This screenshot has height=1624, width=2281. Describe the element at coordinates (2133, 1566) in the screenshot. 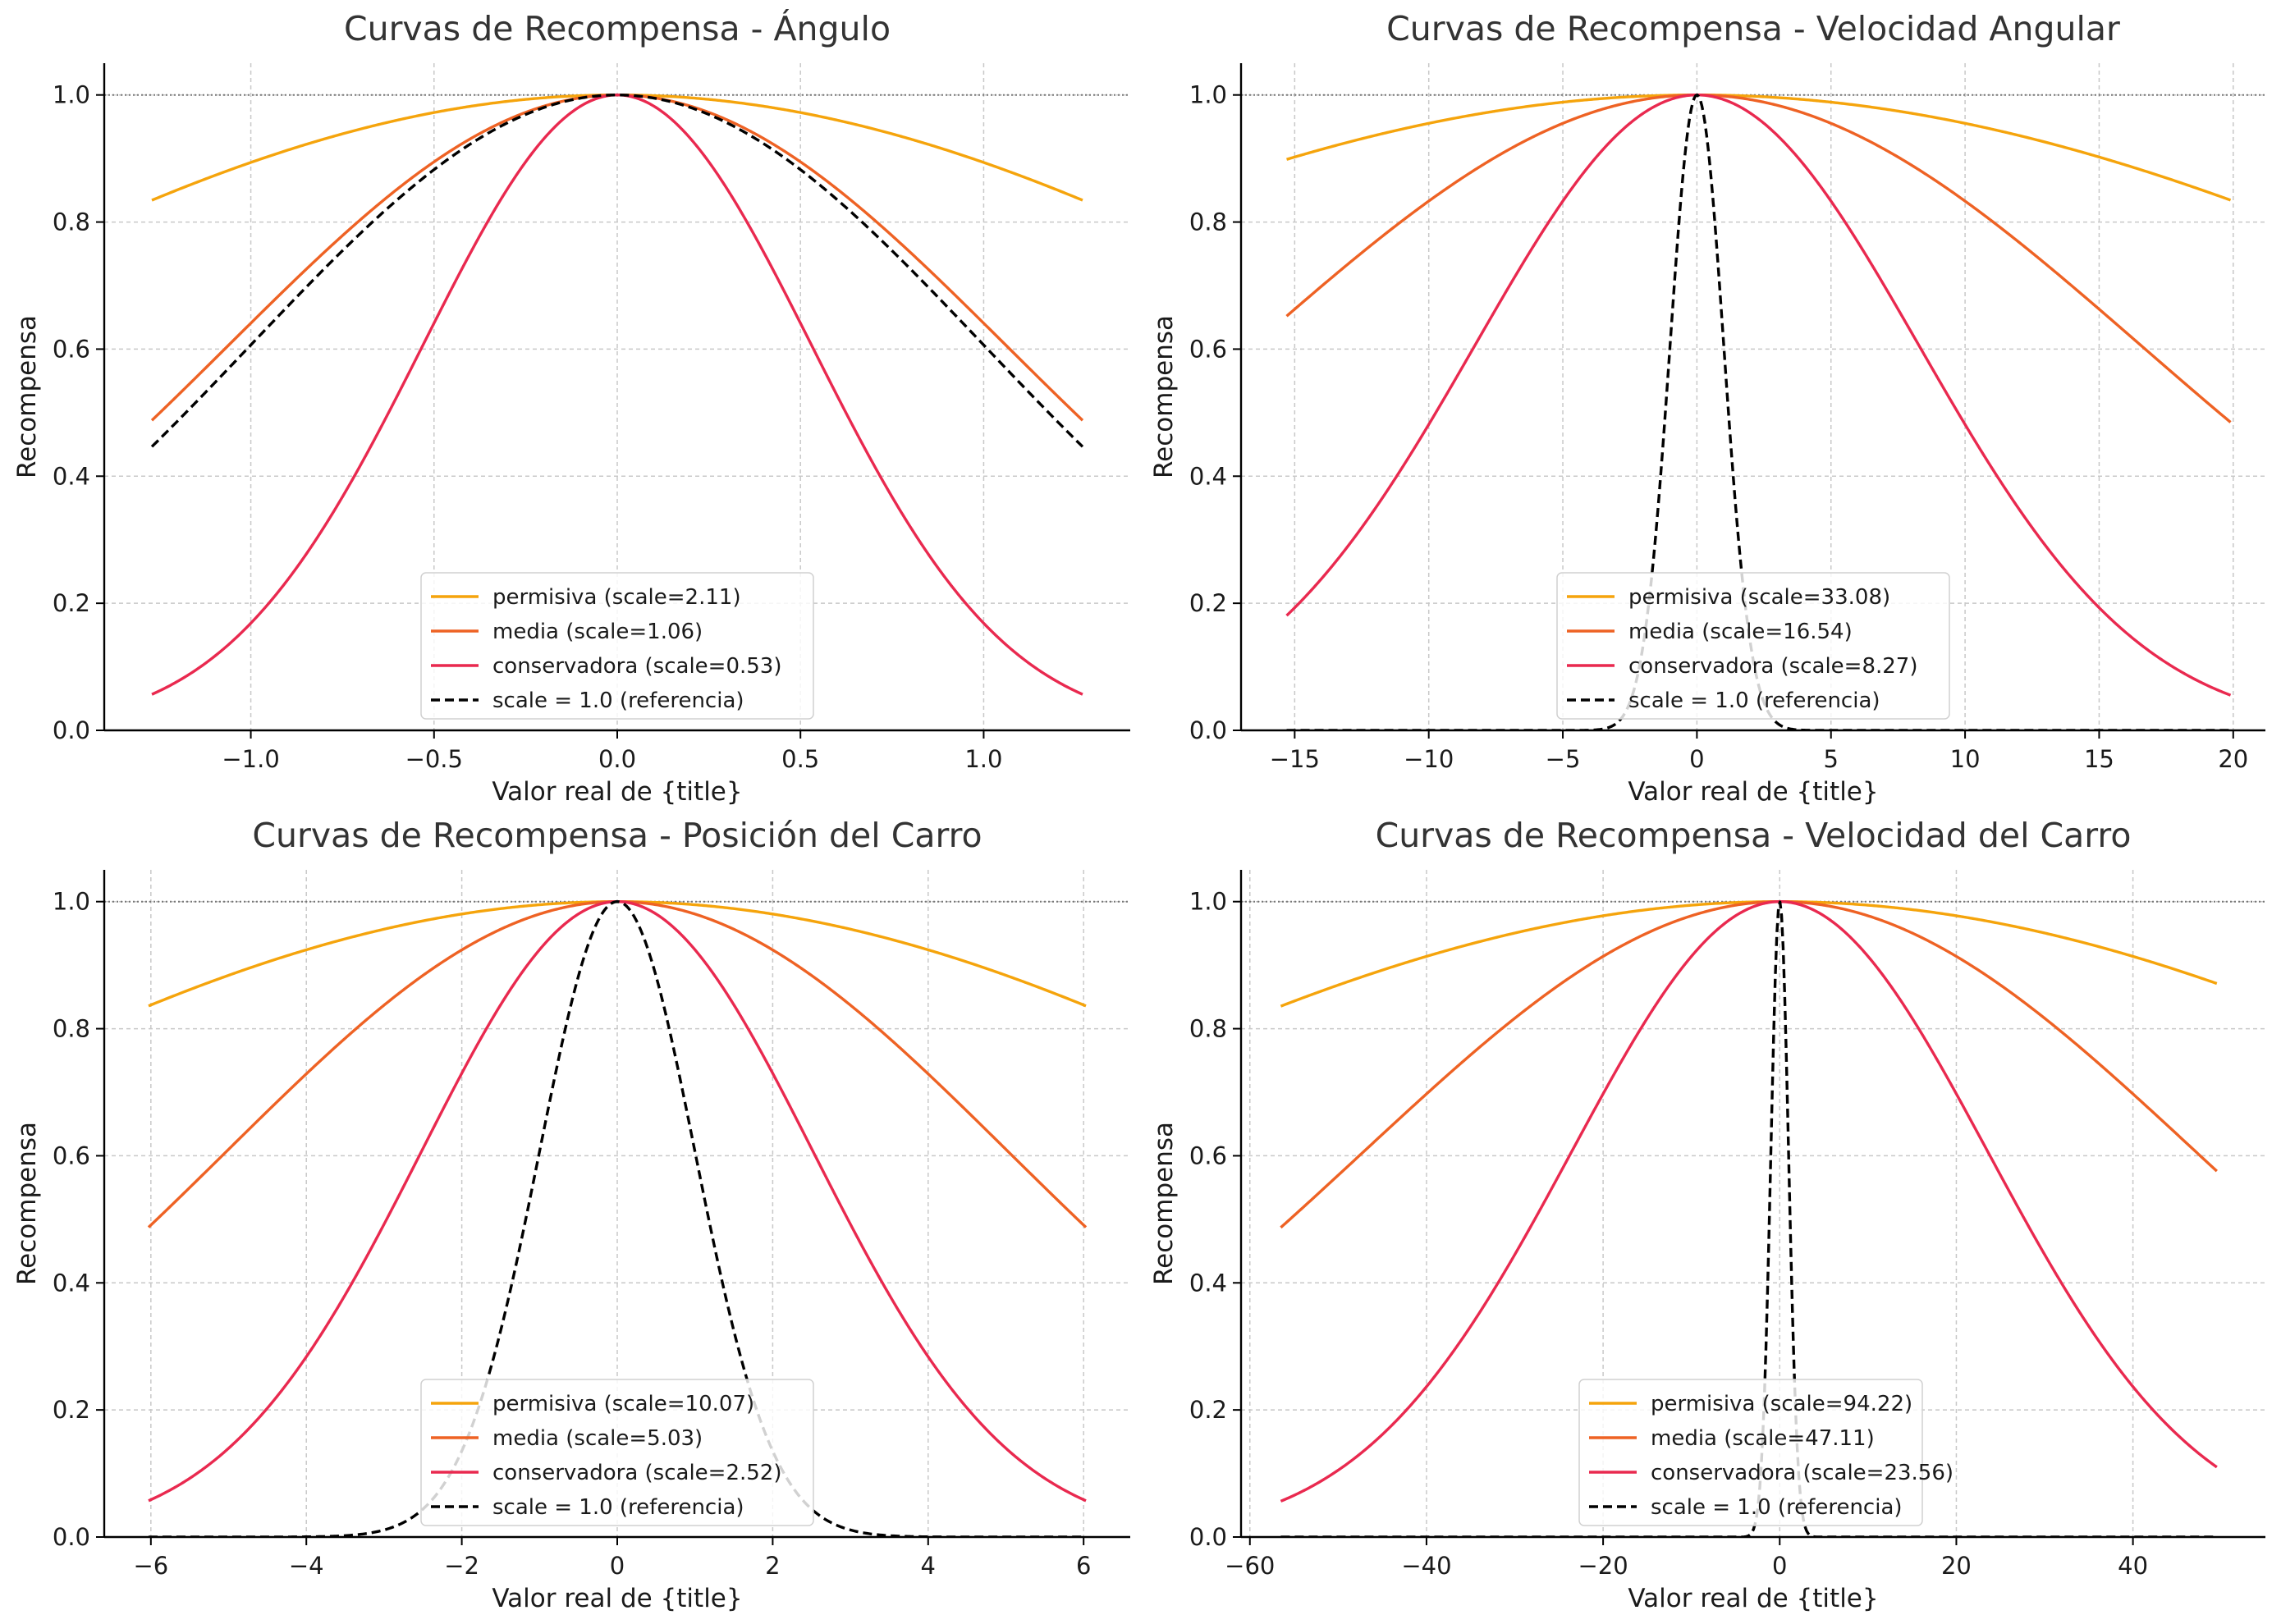

I see `x-tick-label: 40` at that location.